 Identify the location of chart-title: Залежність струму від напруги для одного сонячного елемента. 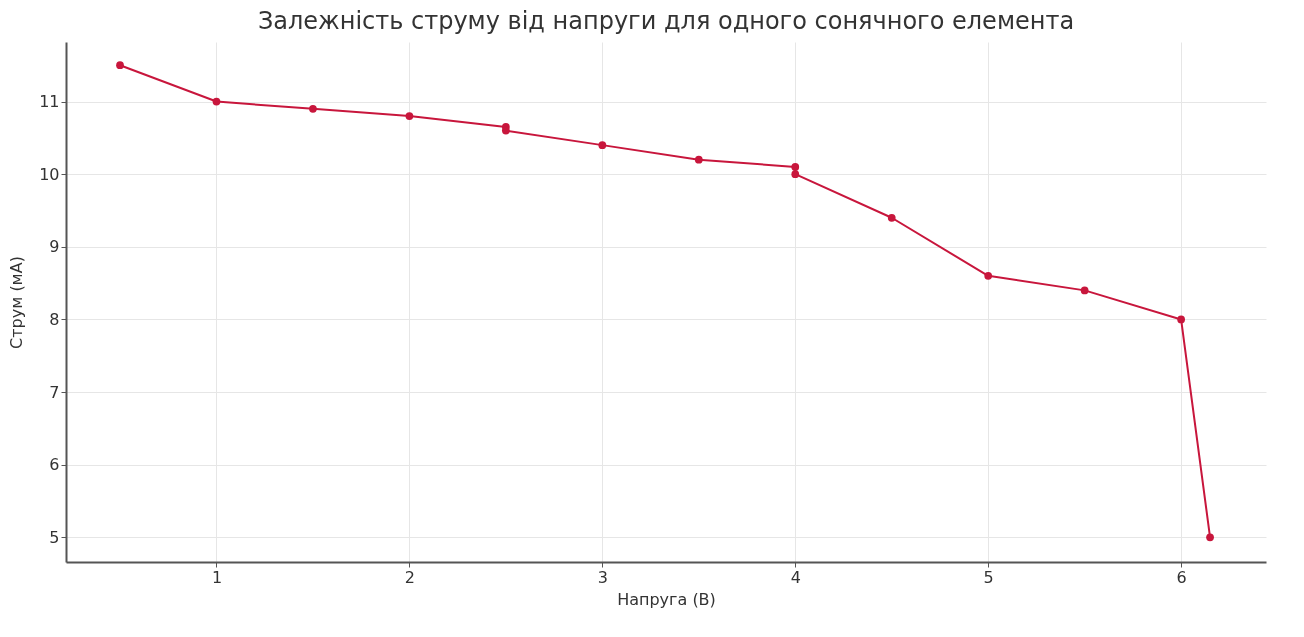
(666, 21).